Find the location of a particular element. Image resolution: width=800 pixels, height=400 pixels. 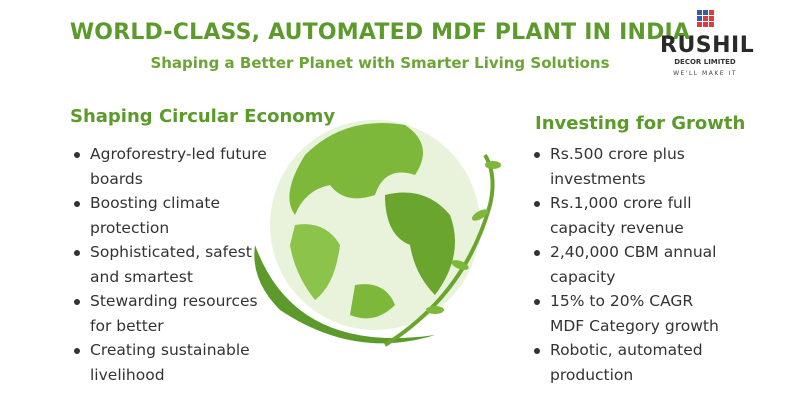

list-item: 2,40,000 CBM annual capacity is located at coordinates (630, 264).